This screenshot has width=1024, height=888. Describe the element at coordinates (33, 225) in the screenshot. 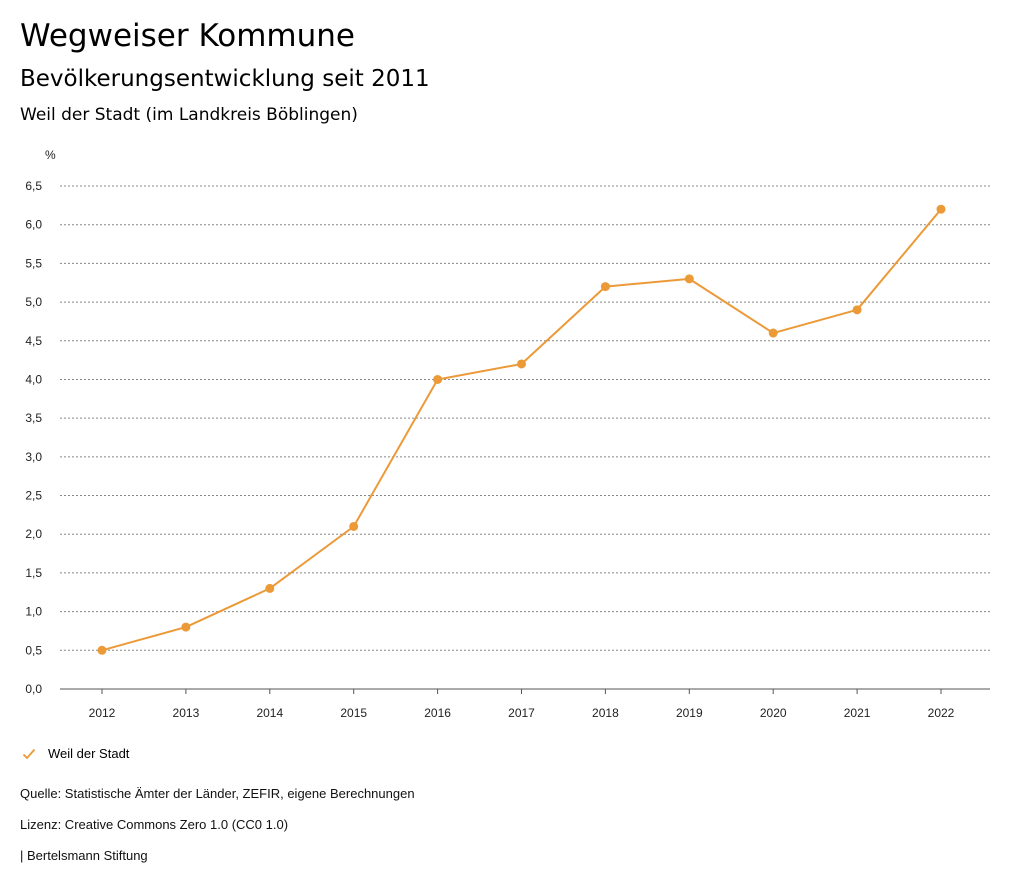

I see `y-tick-label: 6,0` at that location.